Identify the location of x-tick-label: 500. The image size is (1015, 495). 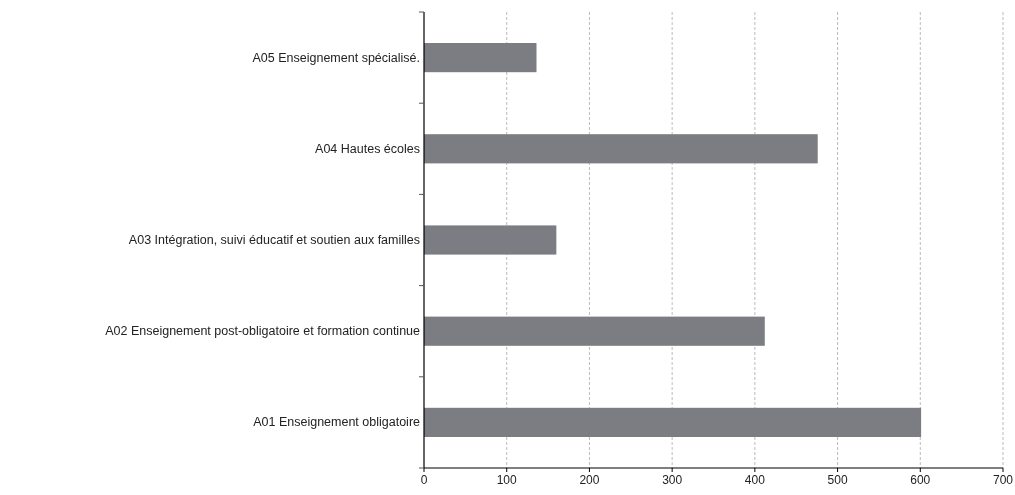
(837, 480).